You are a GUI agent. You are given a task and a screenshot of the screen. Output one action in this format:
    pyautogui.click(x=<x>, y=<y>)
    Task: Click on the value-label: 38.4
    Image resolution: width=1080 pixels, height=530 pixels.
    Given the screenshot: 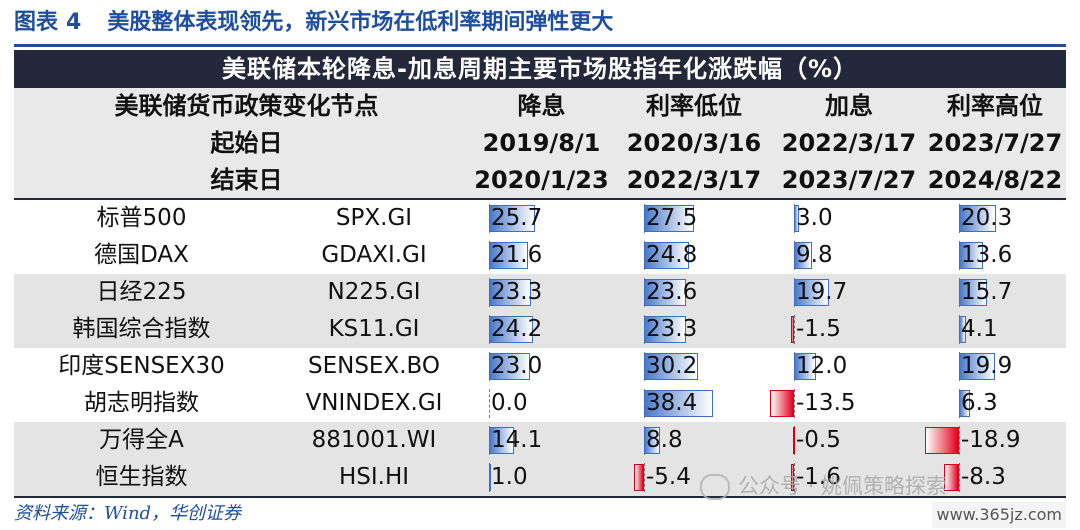 What is the action you would take?
    pyautogui.click(x=672, y=403)
    